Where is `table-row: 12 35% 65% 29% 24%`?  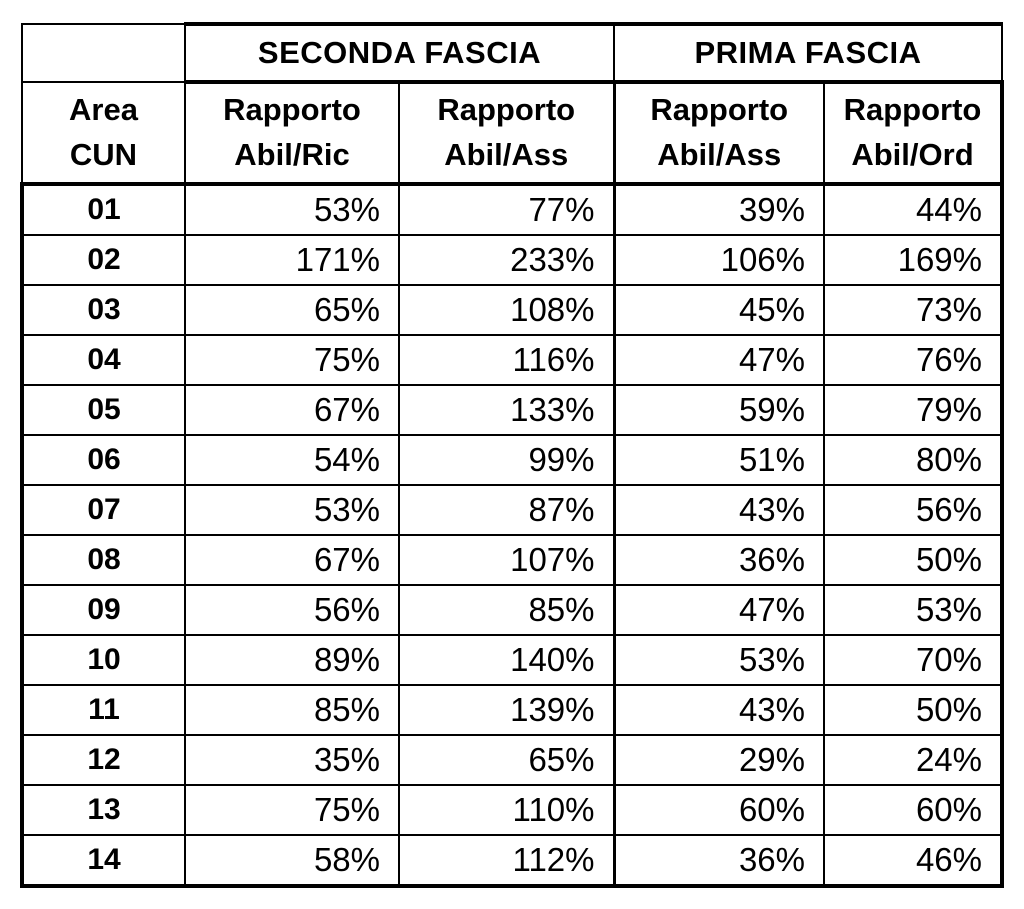 table-row: 12 35% 65% 29% 24% is located at coordinates (512, 760).